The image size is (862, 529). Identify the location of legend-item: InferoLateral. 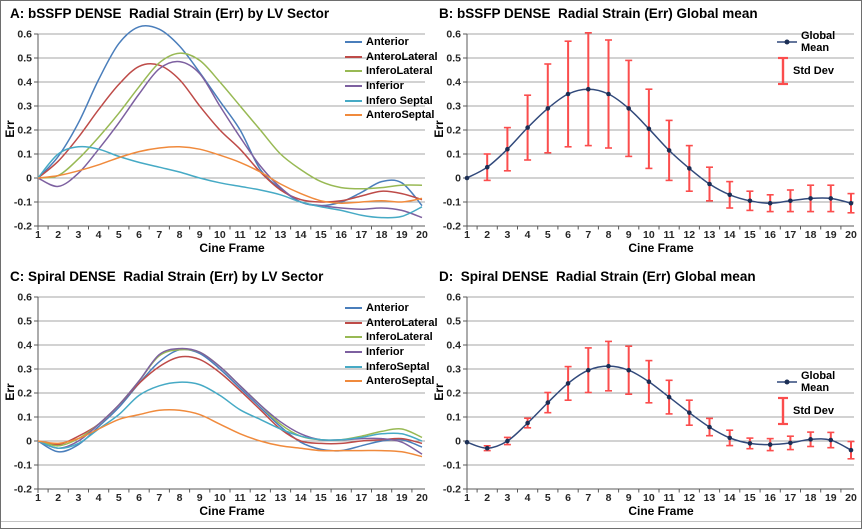
(391, 71).